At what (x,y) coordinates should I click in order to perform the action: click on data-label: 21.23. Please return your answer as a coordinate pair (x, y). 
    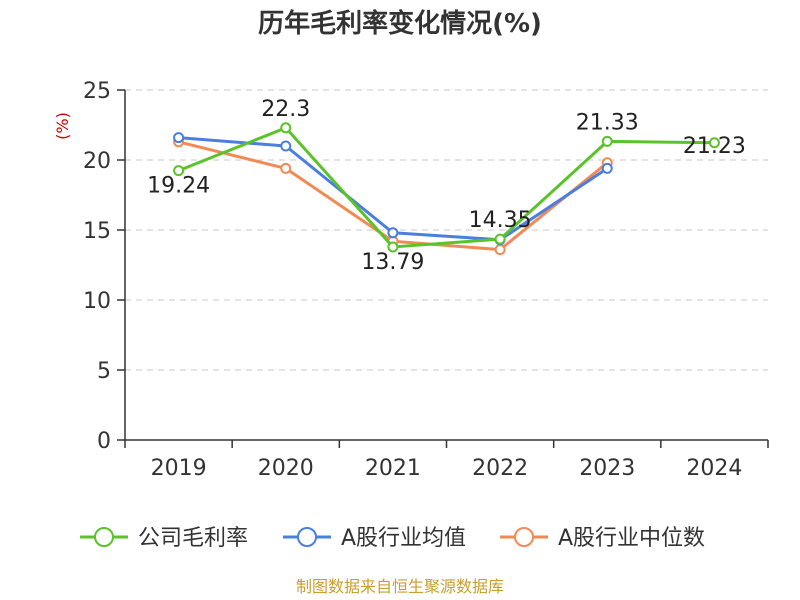
    Looking at the image, I should click on (714, 146).